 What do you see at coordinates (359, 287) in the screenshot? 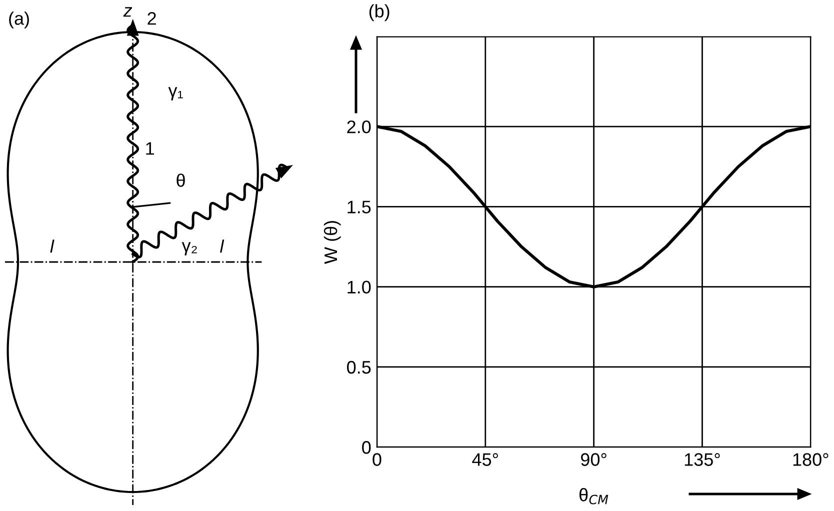
I see `y-tick-label: 1.0` at bounding box center [359, 287].